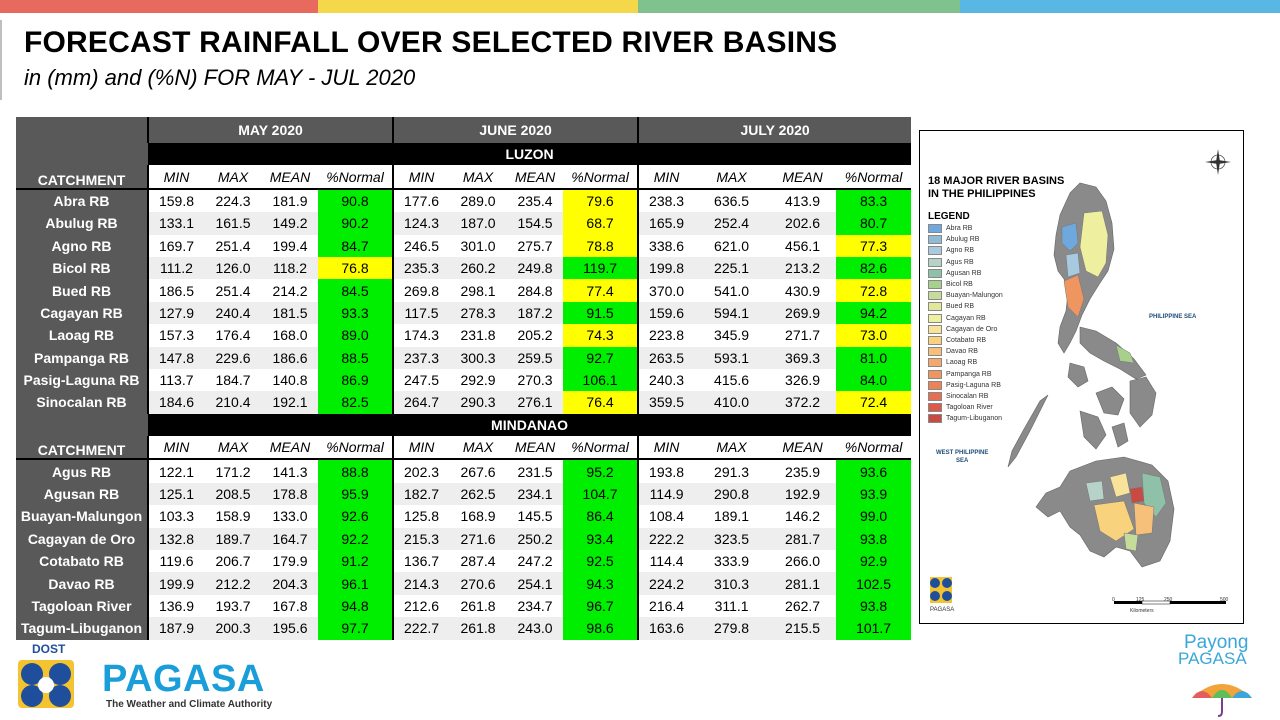  What do you see at coordinates (82, 130) in the screenshot?
I see `header-blank-cell` at bounding box center [82, 130].